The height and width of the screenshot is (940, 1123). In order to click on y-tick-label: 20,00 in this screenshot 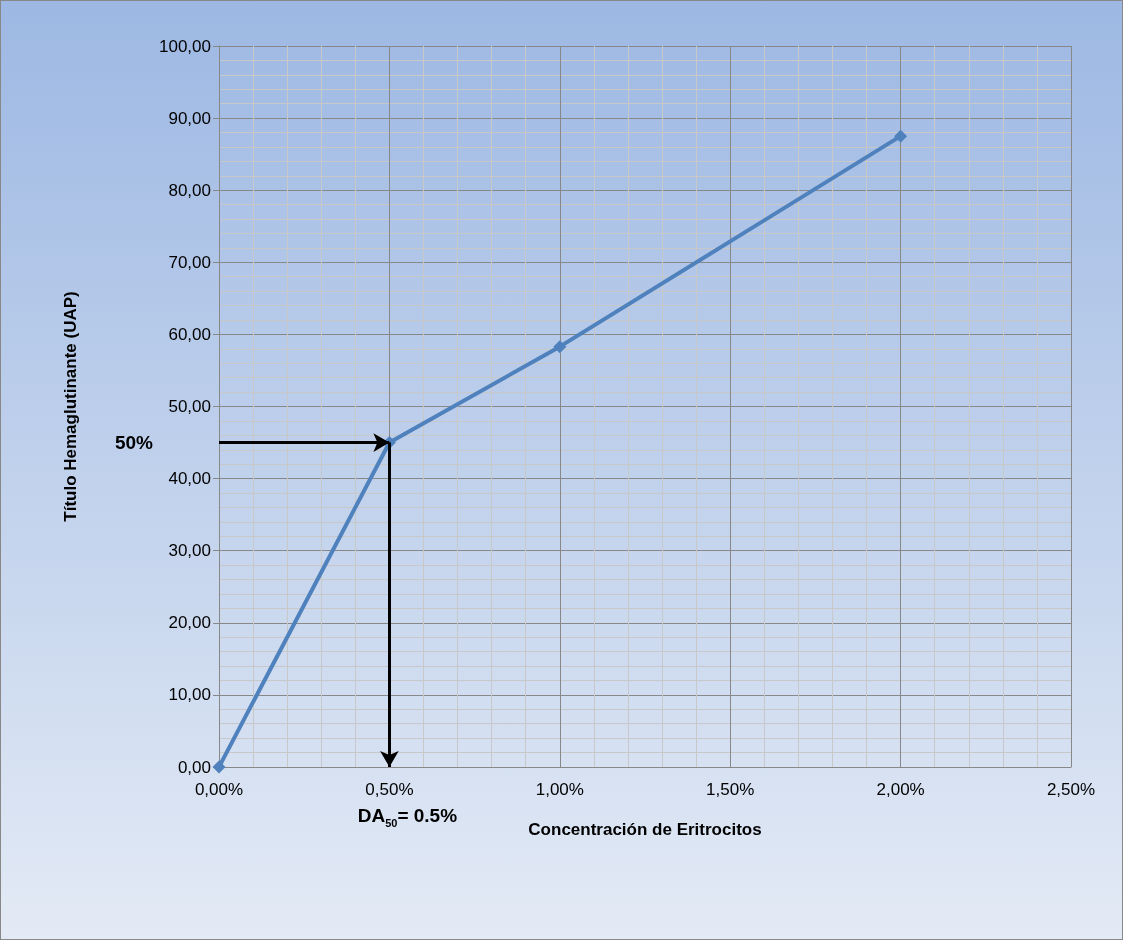, I will do `click(189, 623)`.